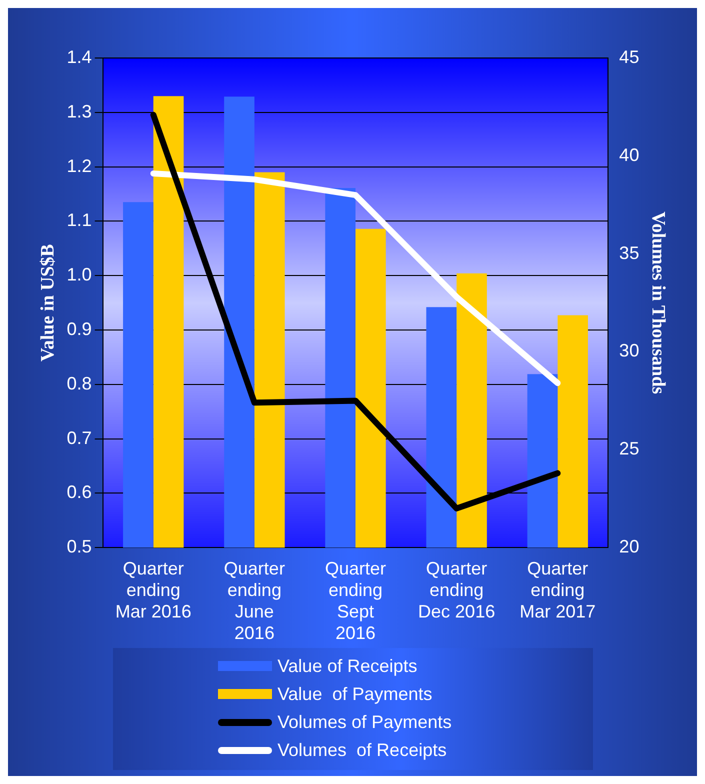 Image resolution: width=705 pixels, height=784 pixels. What do you see at coordinates (79, 220) in the screenshot?
I see `y-tick-label: 1.1` at bounding box center [79, 220].